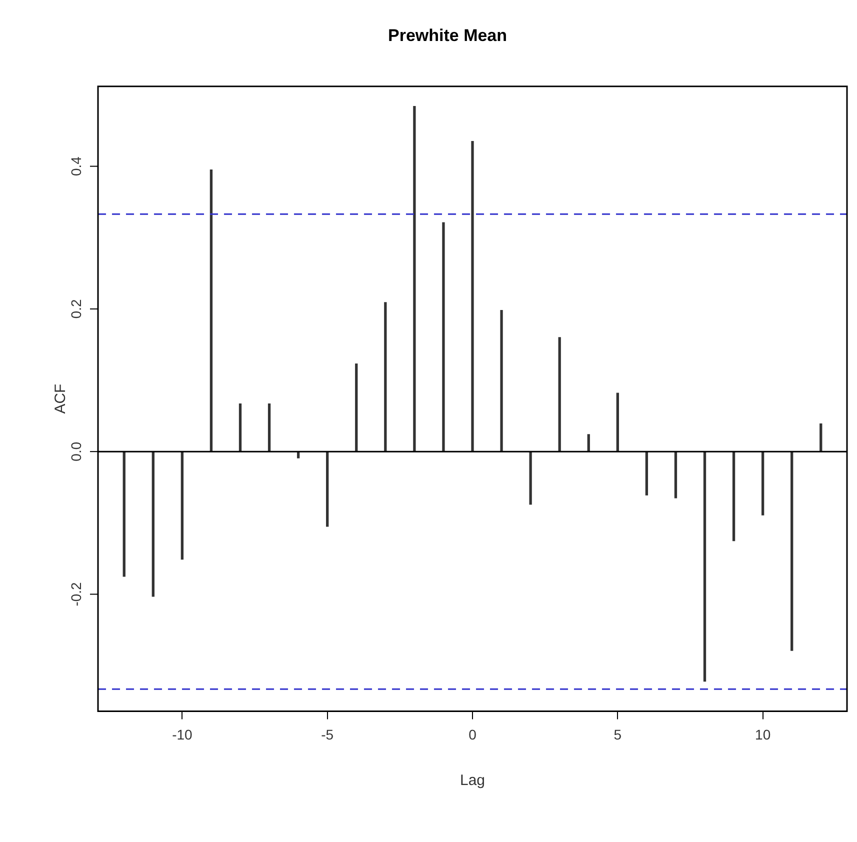 This screenshot has height=842, width=857. Describe the element at coordinates (61, 399) in the screenshot. I see `y-axis-title: ACF` at that location.